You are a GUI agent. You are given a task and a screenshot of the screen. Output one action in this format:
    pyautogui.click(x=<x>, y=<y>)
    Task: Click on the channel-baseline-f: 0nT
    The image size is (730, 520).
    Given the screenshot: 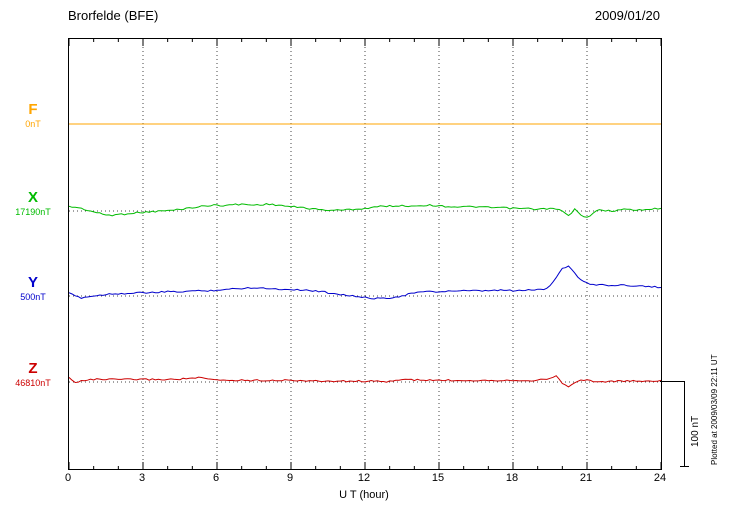 What is the action you would take?
    pyautogui.click(x=33, y=124)
    